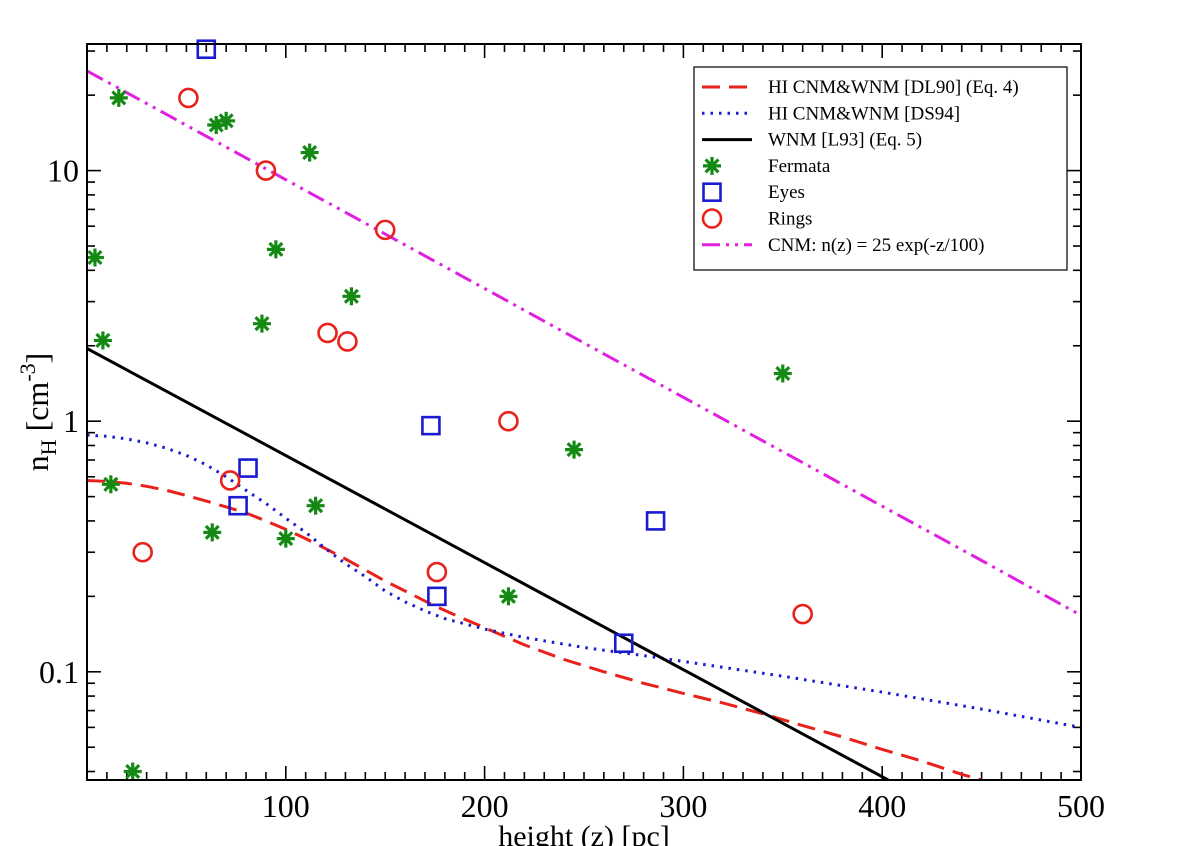  What do you see at coordinates (766, 166) in the screenshot?
I see `legend-entry-fermata: Fermata` at bounding box center [766, 166].